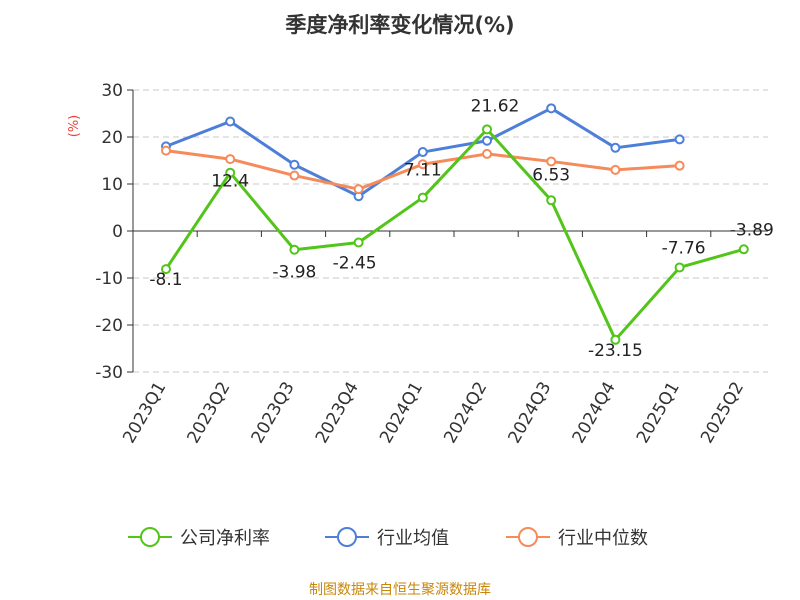 The width and height of the screenshot is (800, 600). What do you see at coordinates (529, 413) in the screenshot?
I see `x-tick-label: 2024Q3` at bounding box center [529, 413].